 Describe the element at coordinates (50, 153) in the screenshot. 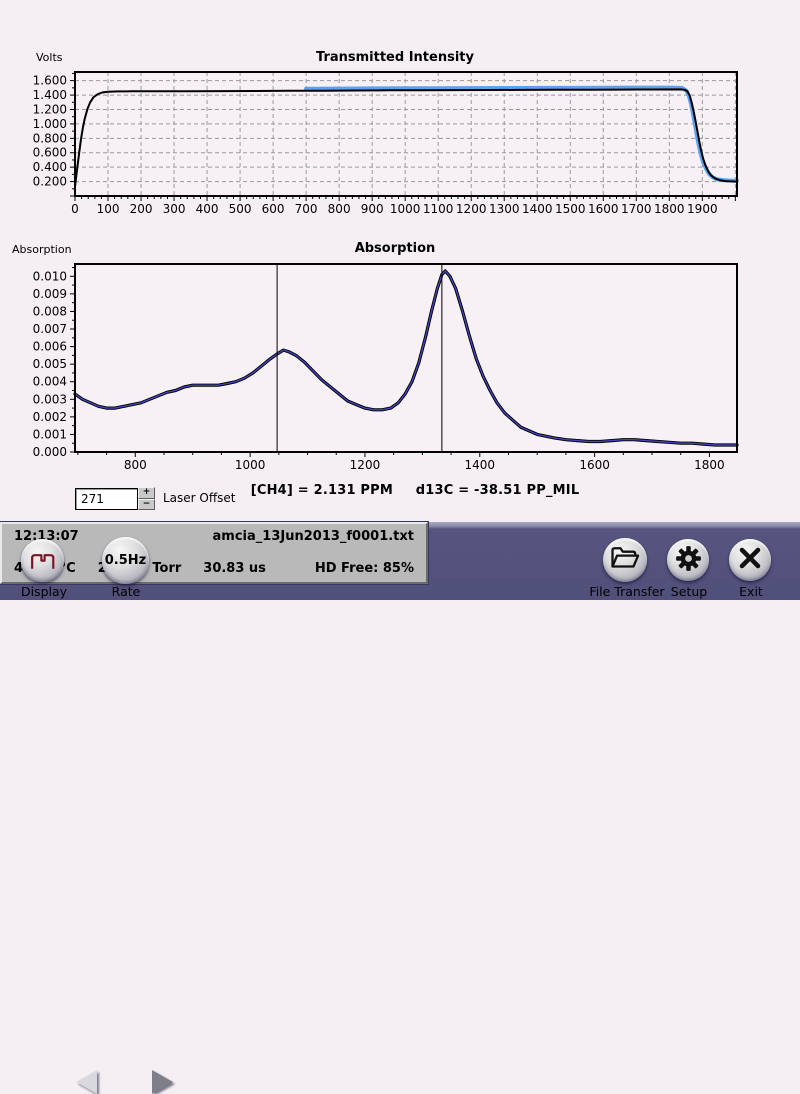

I see `y-axis-tick-label: 0.600` at that location.